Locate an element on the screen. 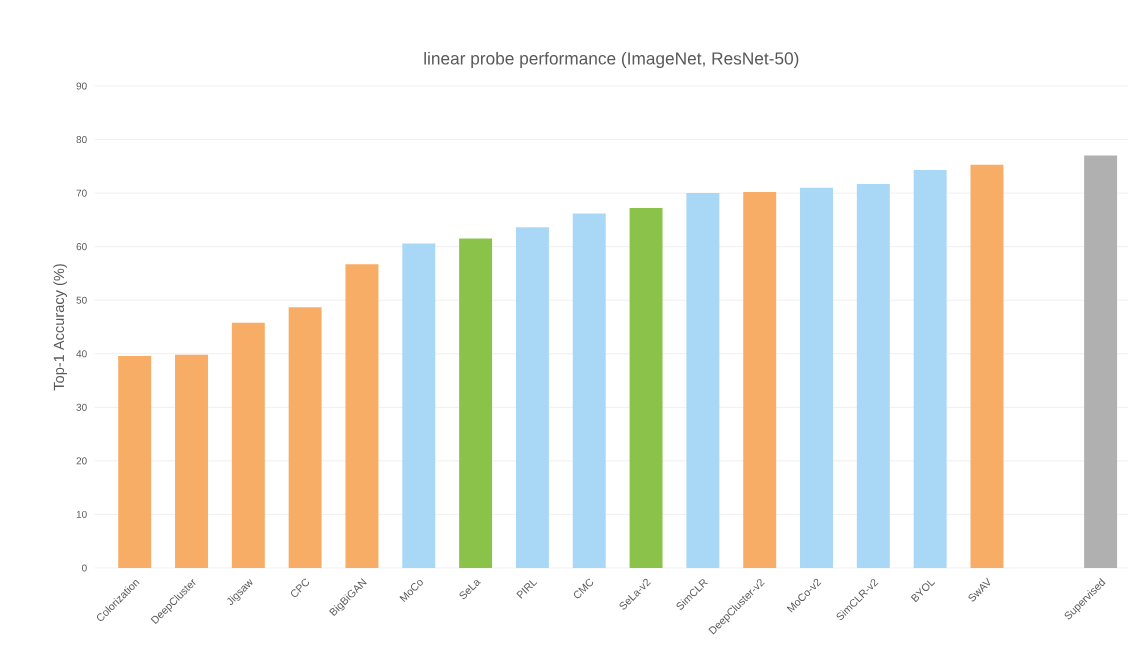  chart-title: linear probe performance (ImageNet, ResNet-50) is located at coordinates (611, 59).